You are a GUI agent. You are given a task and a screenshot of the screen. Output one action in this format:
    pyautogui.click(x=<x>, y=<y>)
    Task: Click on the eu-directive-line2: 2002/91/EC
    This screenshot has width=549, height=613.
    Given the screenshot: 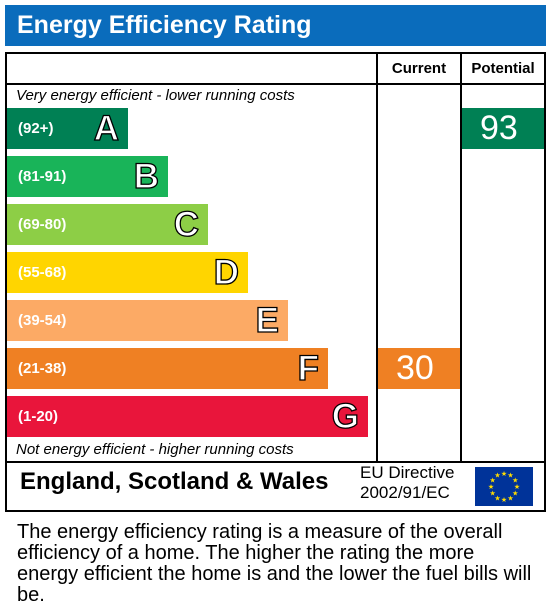 What is the action you would take?
    pyautogui.click(x=405, y=492)
    